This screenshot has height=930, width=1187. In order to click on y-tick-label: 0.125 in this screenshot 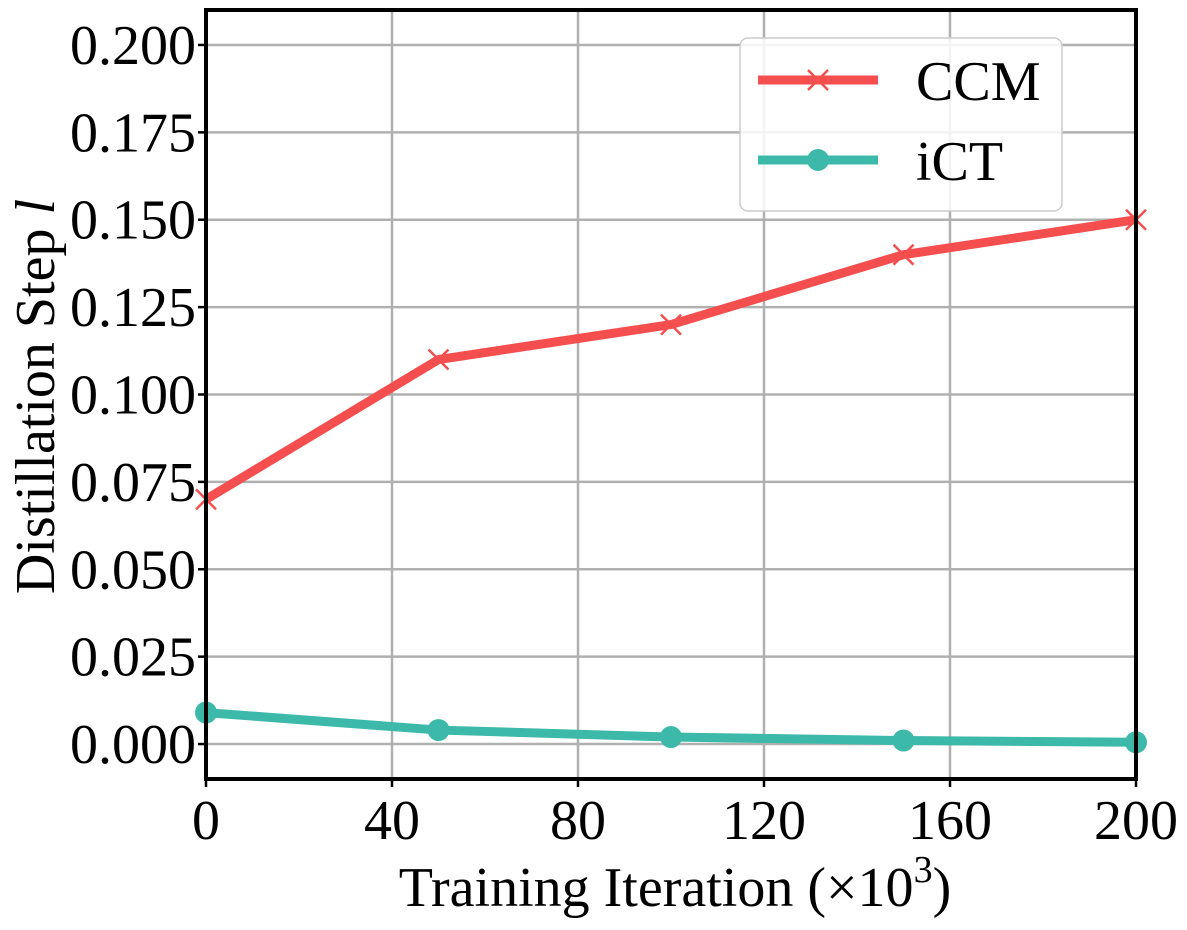, I will do `click(133, 308)`.